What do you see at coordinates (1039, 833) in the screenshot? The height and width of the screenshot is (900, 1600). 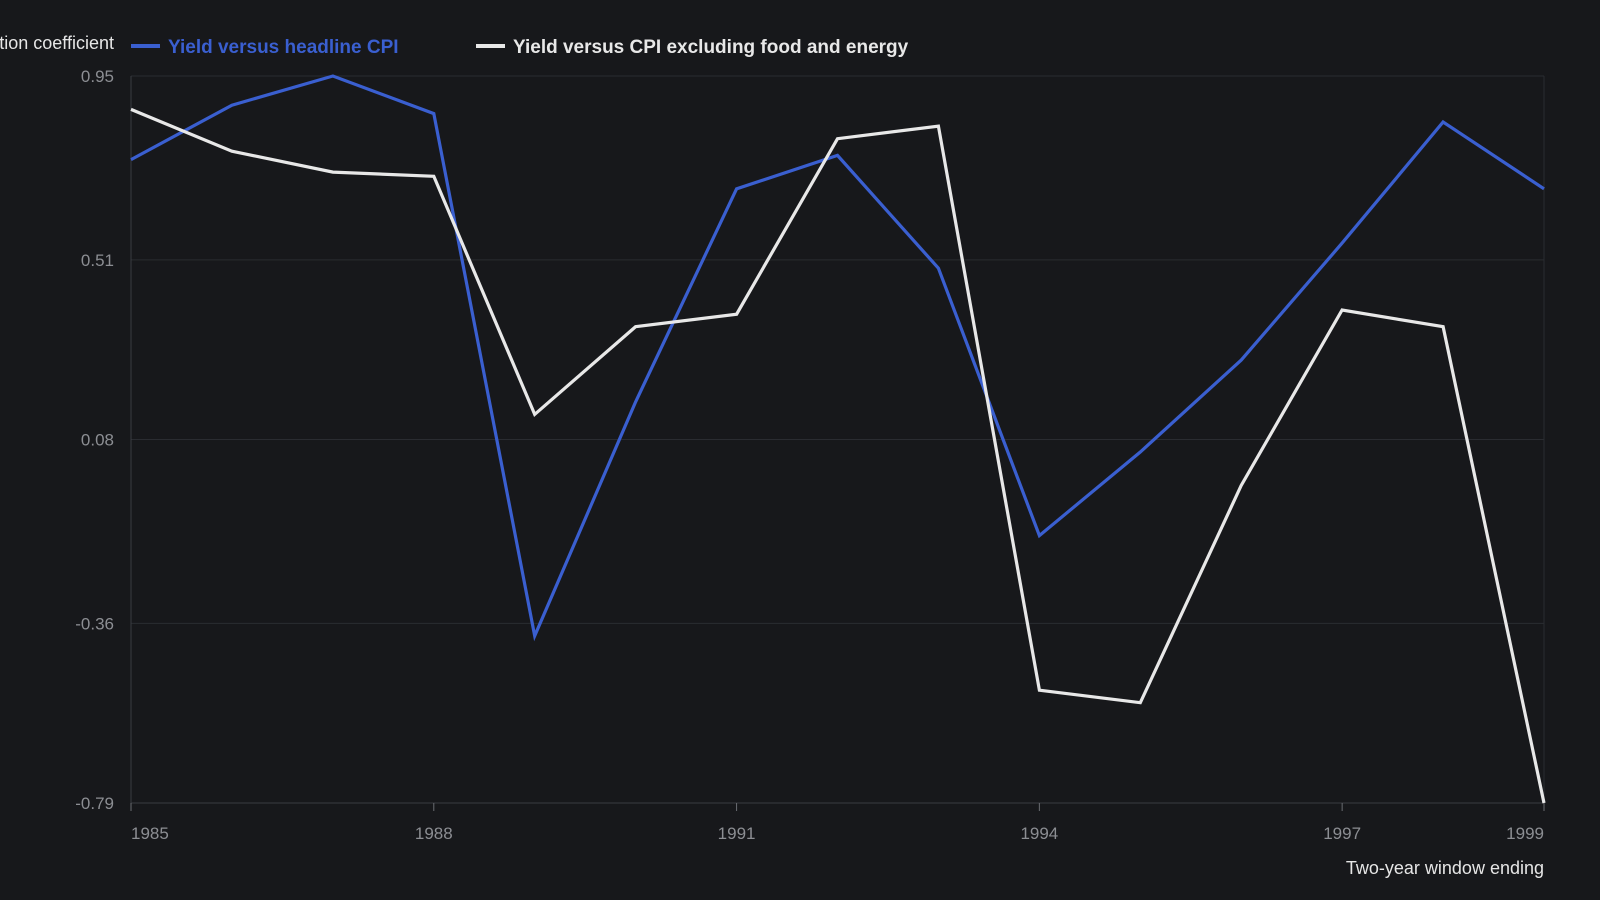 I see `x-tick-label: 1994` at bounding box center [1039, 833].